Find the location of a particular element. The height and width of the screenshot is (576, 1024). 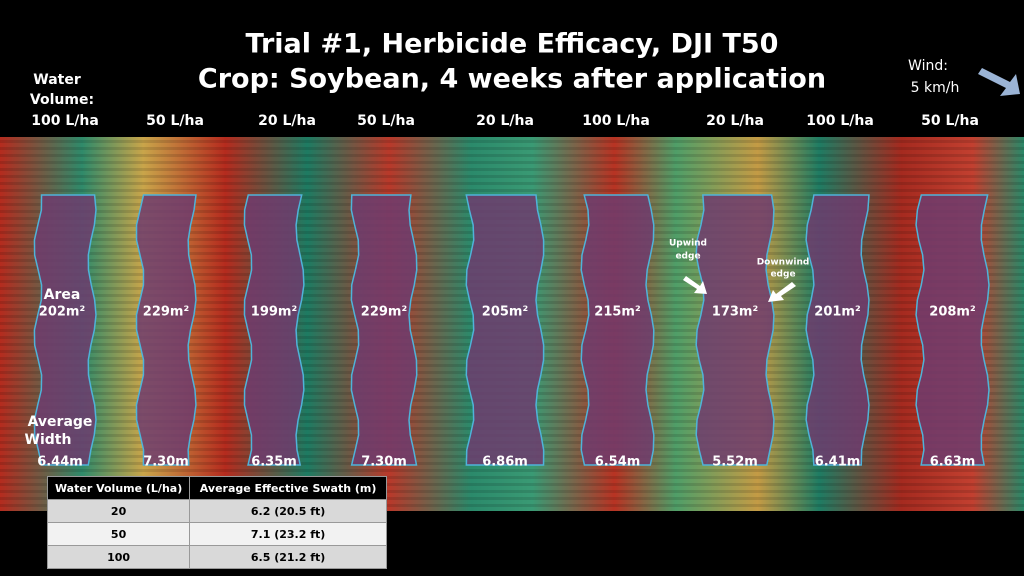

table-cell: 7.1 (23.2 ft) is located at coordinates (288, 534).